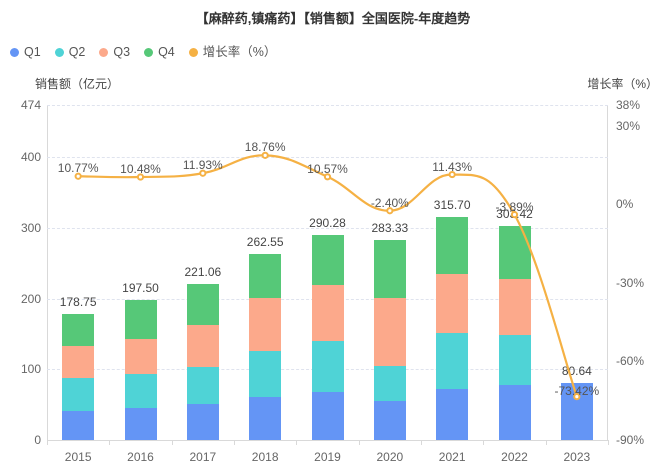 The width and height of the screenshot is (666, 467). Describe the element at coordinates (265, 457) in the screenshot. I see `x-axis-tick-label: 2018` at that location.